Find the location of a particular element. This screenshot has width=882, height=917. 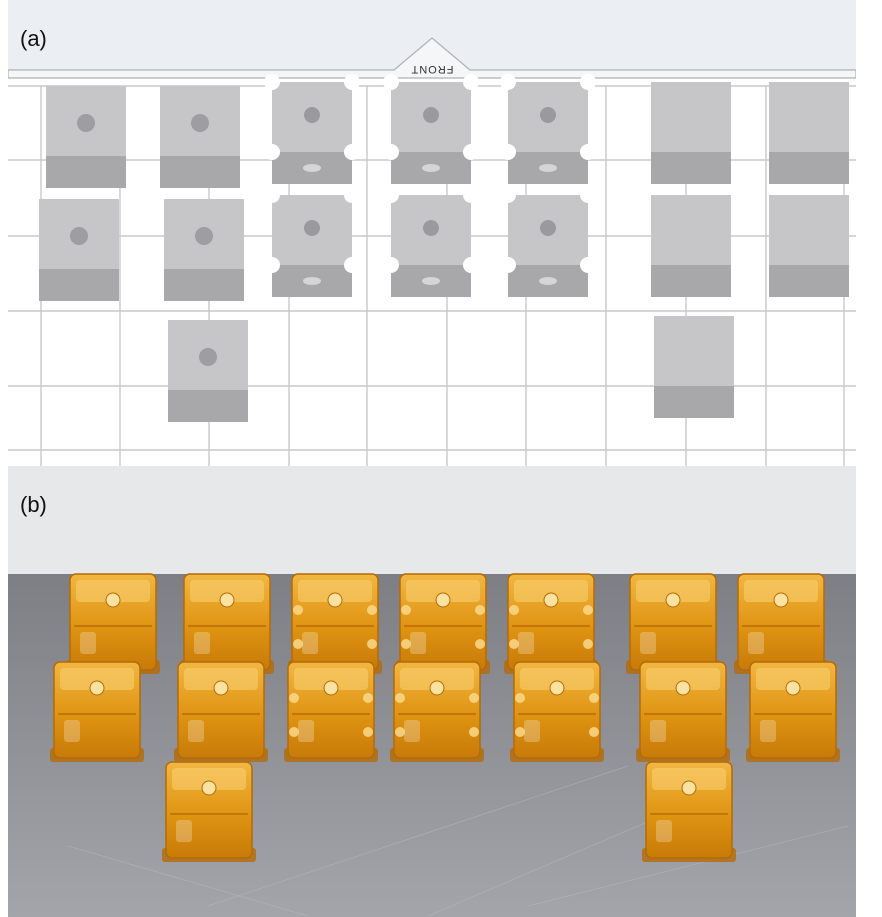

panel-a-label: (a) is located at coordinates (33, 38).